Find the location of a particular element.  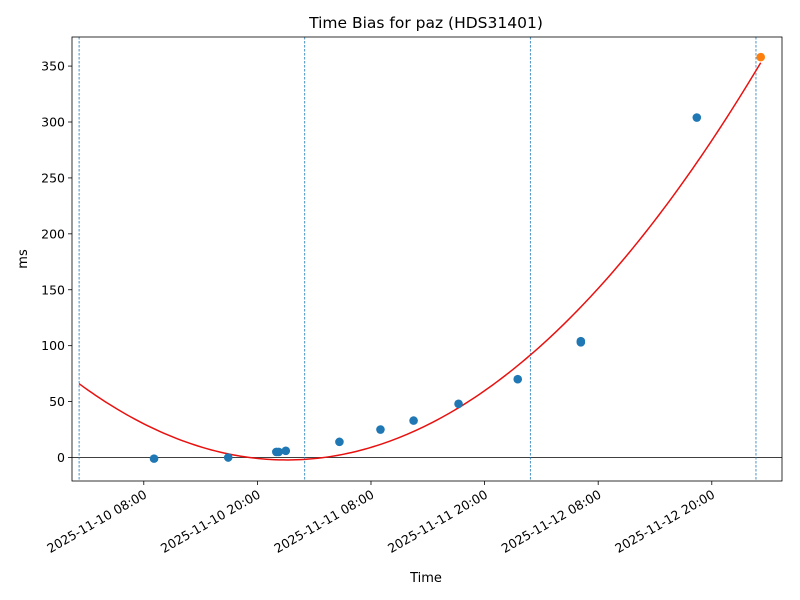

y-tick-label: 300 is located at coordinates (53, 121).